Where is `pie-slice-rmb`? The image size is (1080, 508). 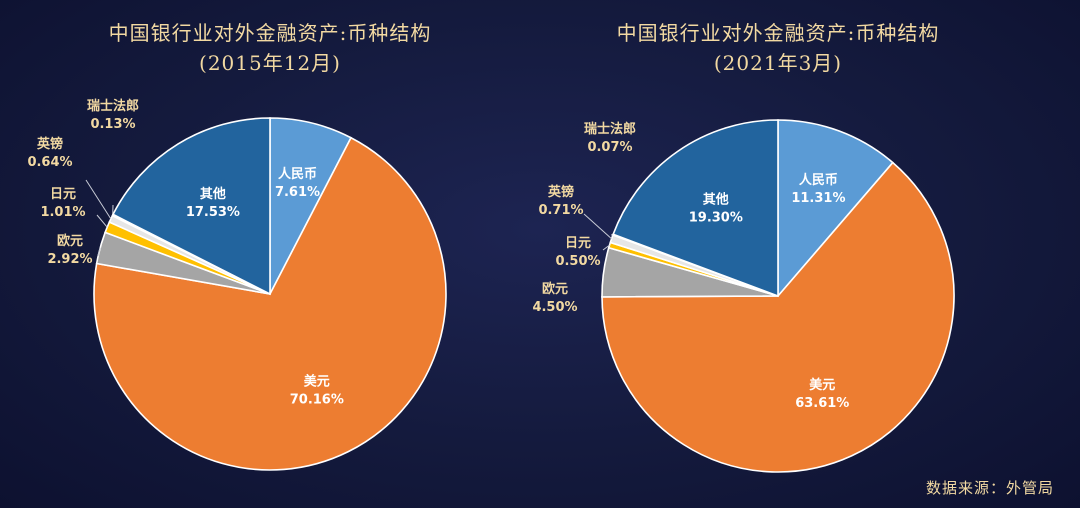
pie-slice-rmb is located at coordinates (835, 209).